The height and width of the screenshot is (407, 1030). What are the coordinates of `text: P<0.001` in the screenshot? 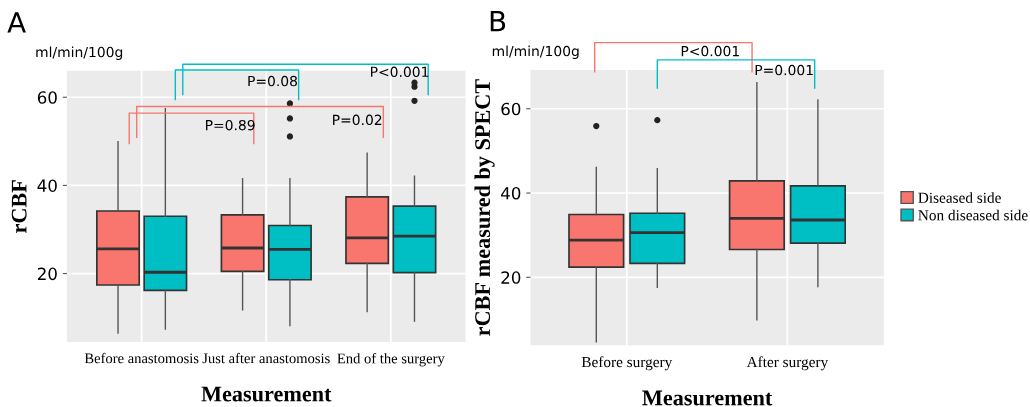 It's located at (710, 51).